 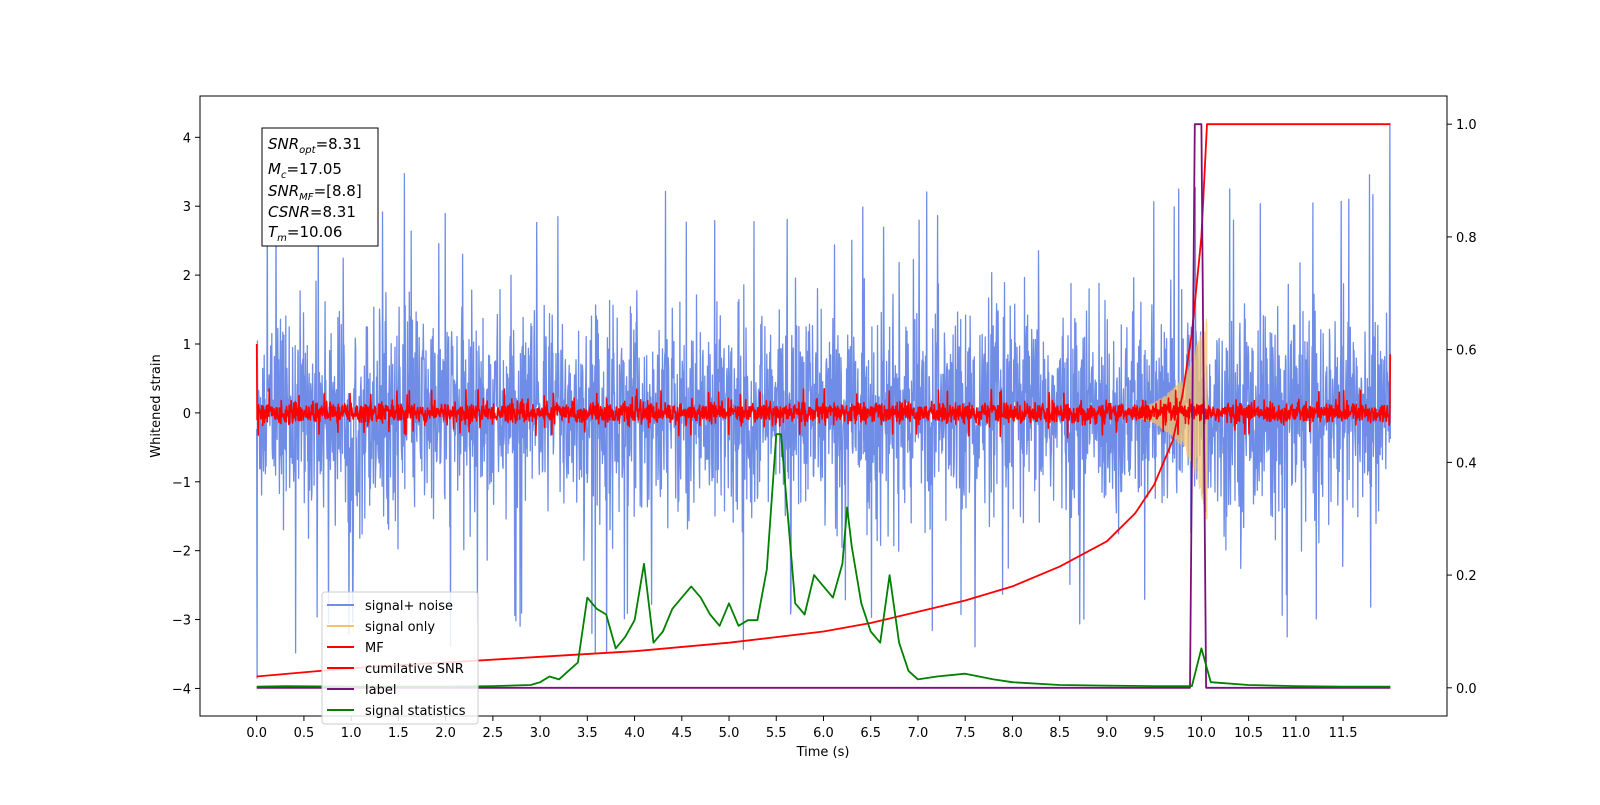 I want to click on x-tick-label: 9.0, so click(x=1107, y=733).